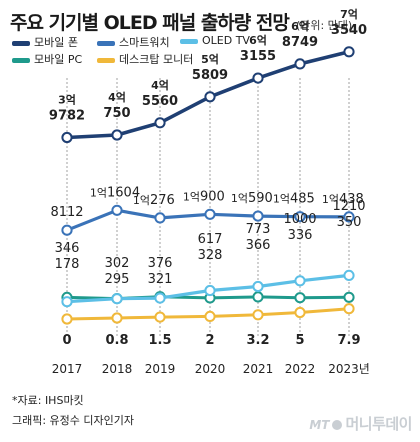 This screenshot has height=442, width=420. I want to click on data-label: 3.2, so click(257, 340).